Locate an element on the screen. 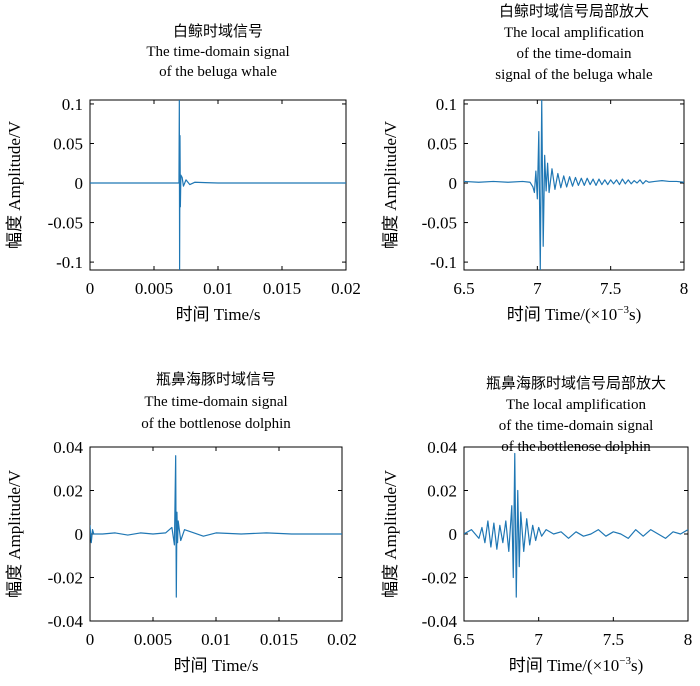 Image resolution: width=700 pixels, height=686 pixels. chart-title-line: 瓶鼻海豚时域信号局部放大 is located at coordinates (576, 383).